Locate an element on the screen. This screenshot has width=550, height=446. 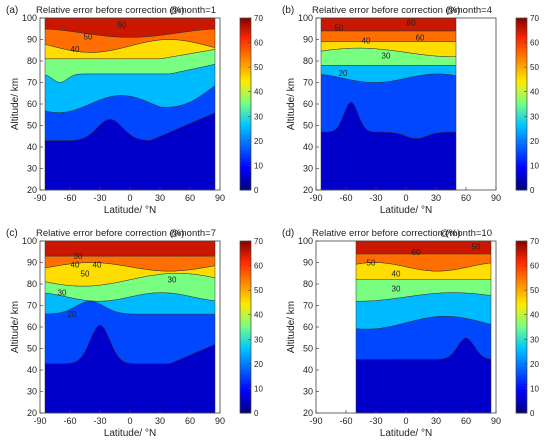
x-axis-label: Latitude/ °N is located at coordinates (406, 210).